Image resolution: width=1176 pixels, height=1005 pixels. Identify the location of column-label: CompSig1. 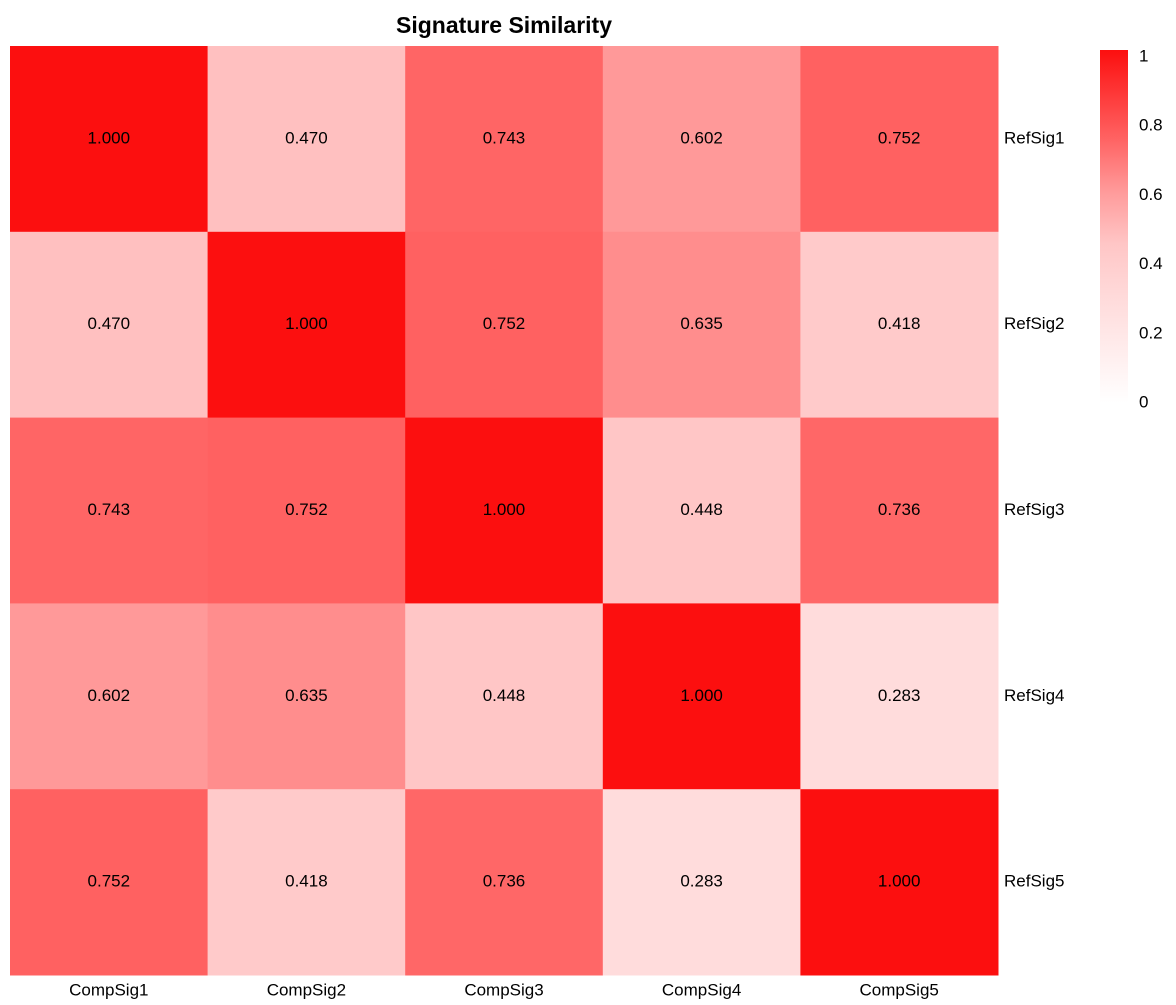
(108, 989).